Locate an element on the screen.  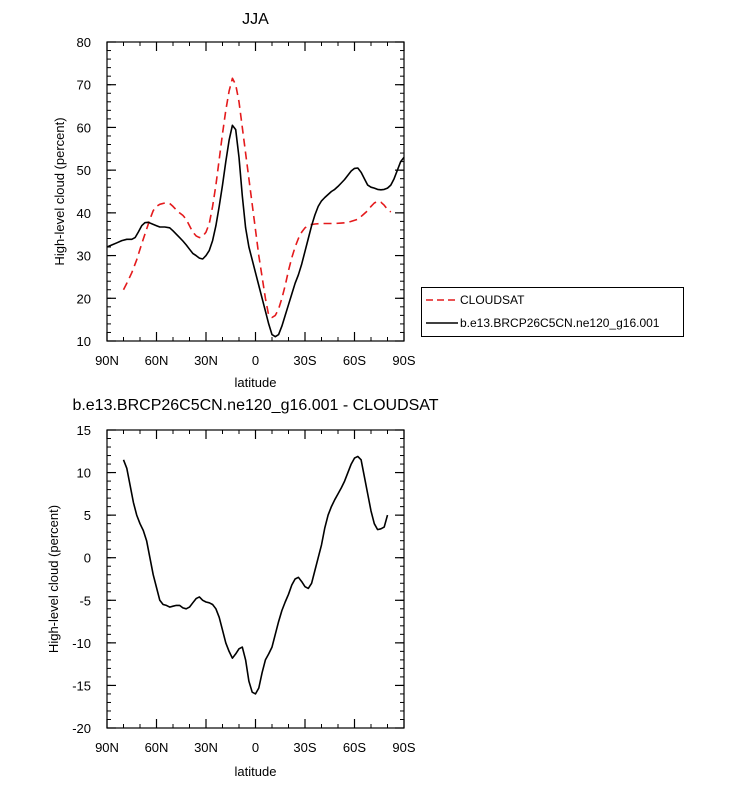
legend-swatch-solid-black is located at coordinates (442, 323).